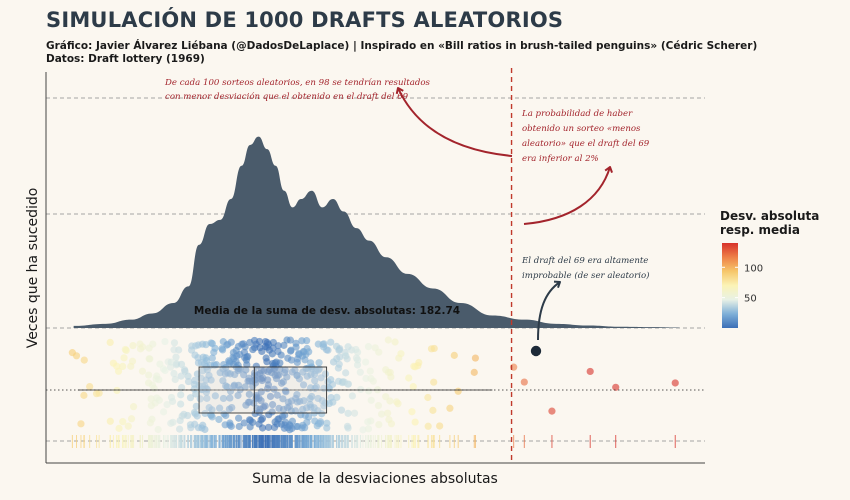 This screenshot has height=500, width=850. I want to click on boxplot, so click(375, 390).